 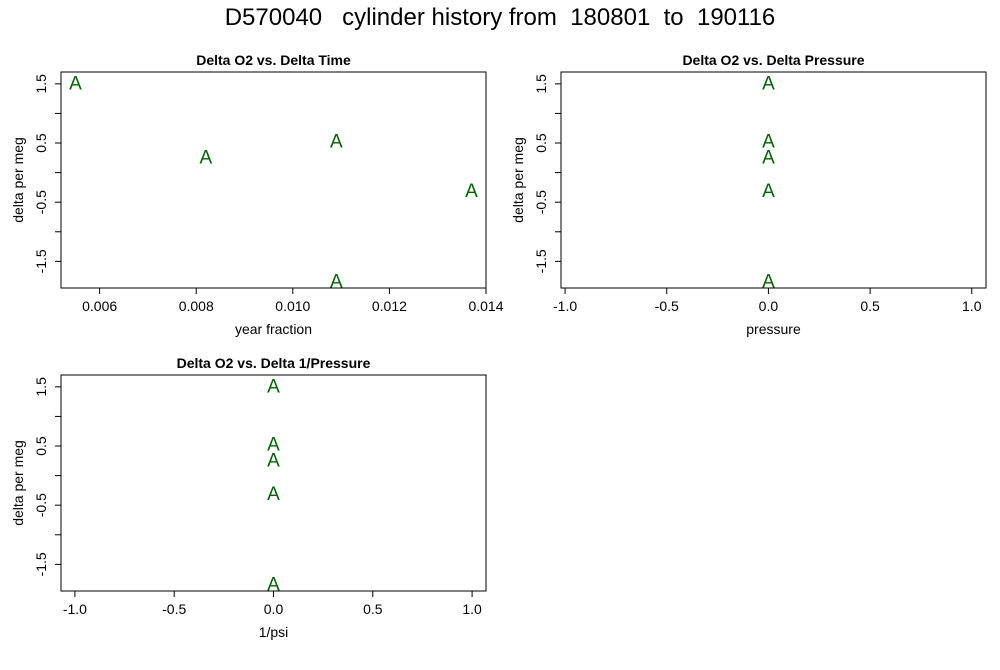 What do you see at coordinates (518, 180) in the screenshot?
I see `plot2-y-axis-label: delta per meg` at bounding box center [518, 180].